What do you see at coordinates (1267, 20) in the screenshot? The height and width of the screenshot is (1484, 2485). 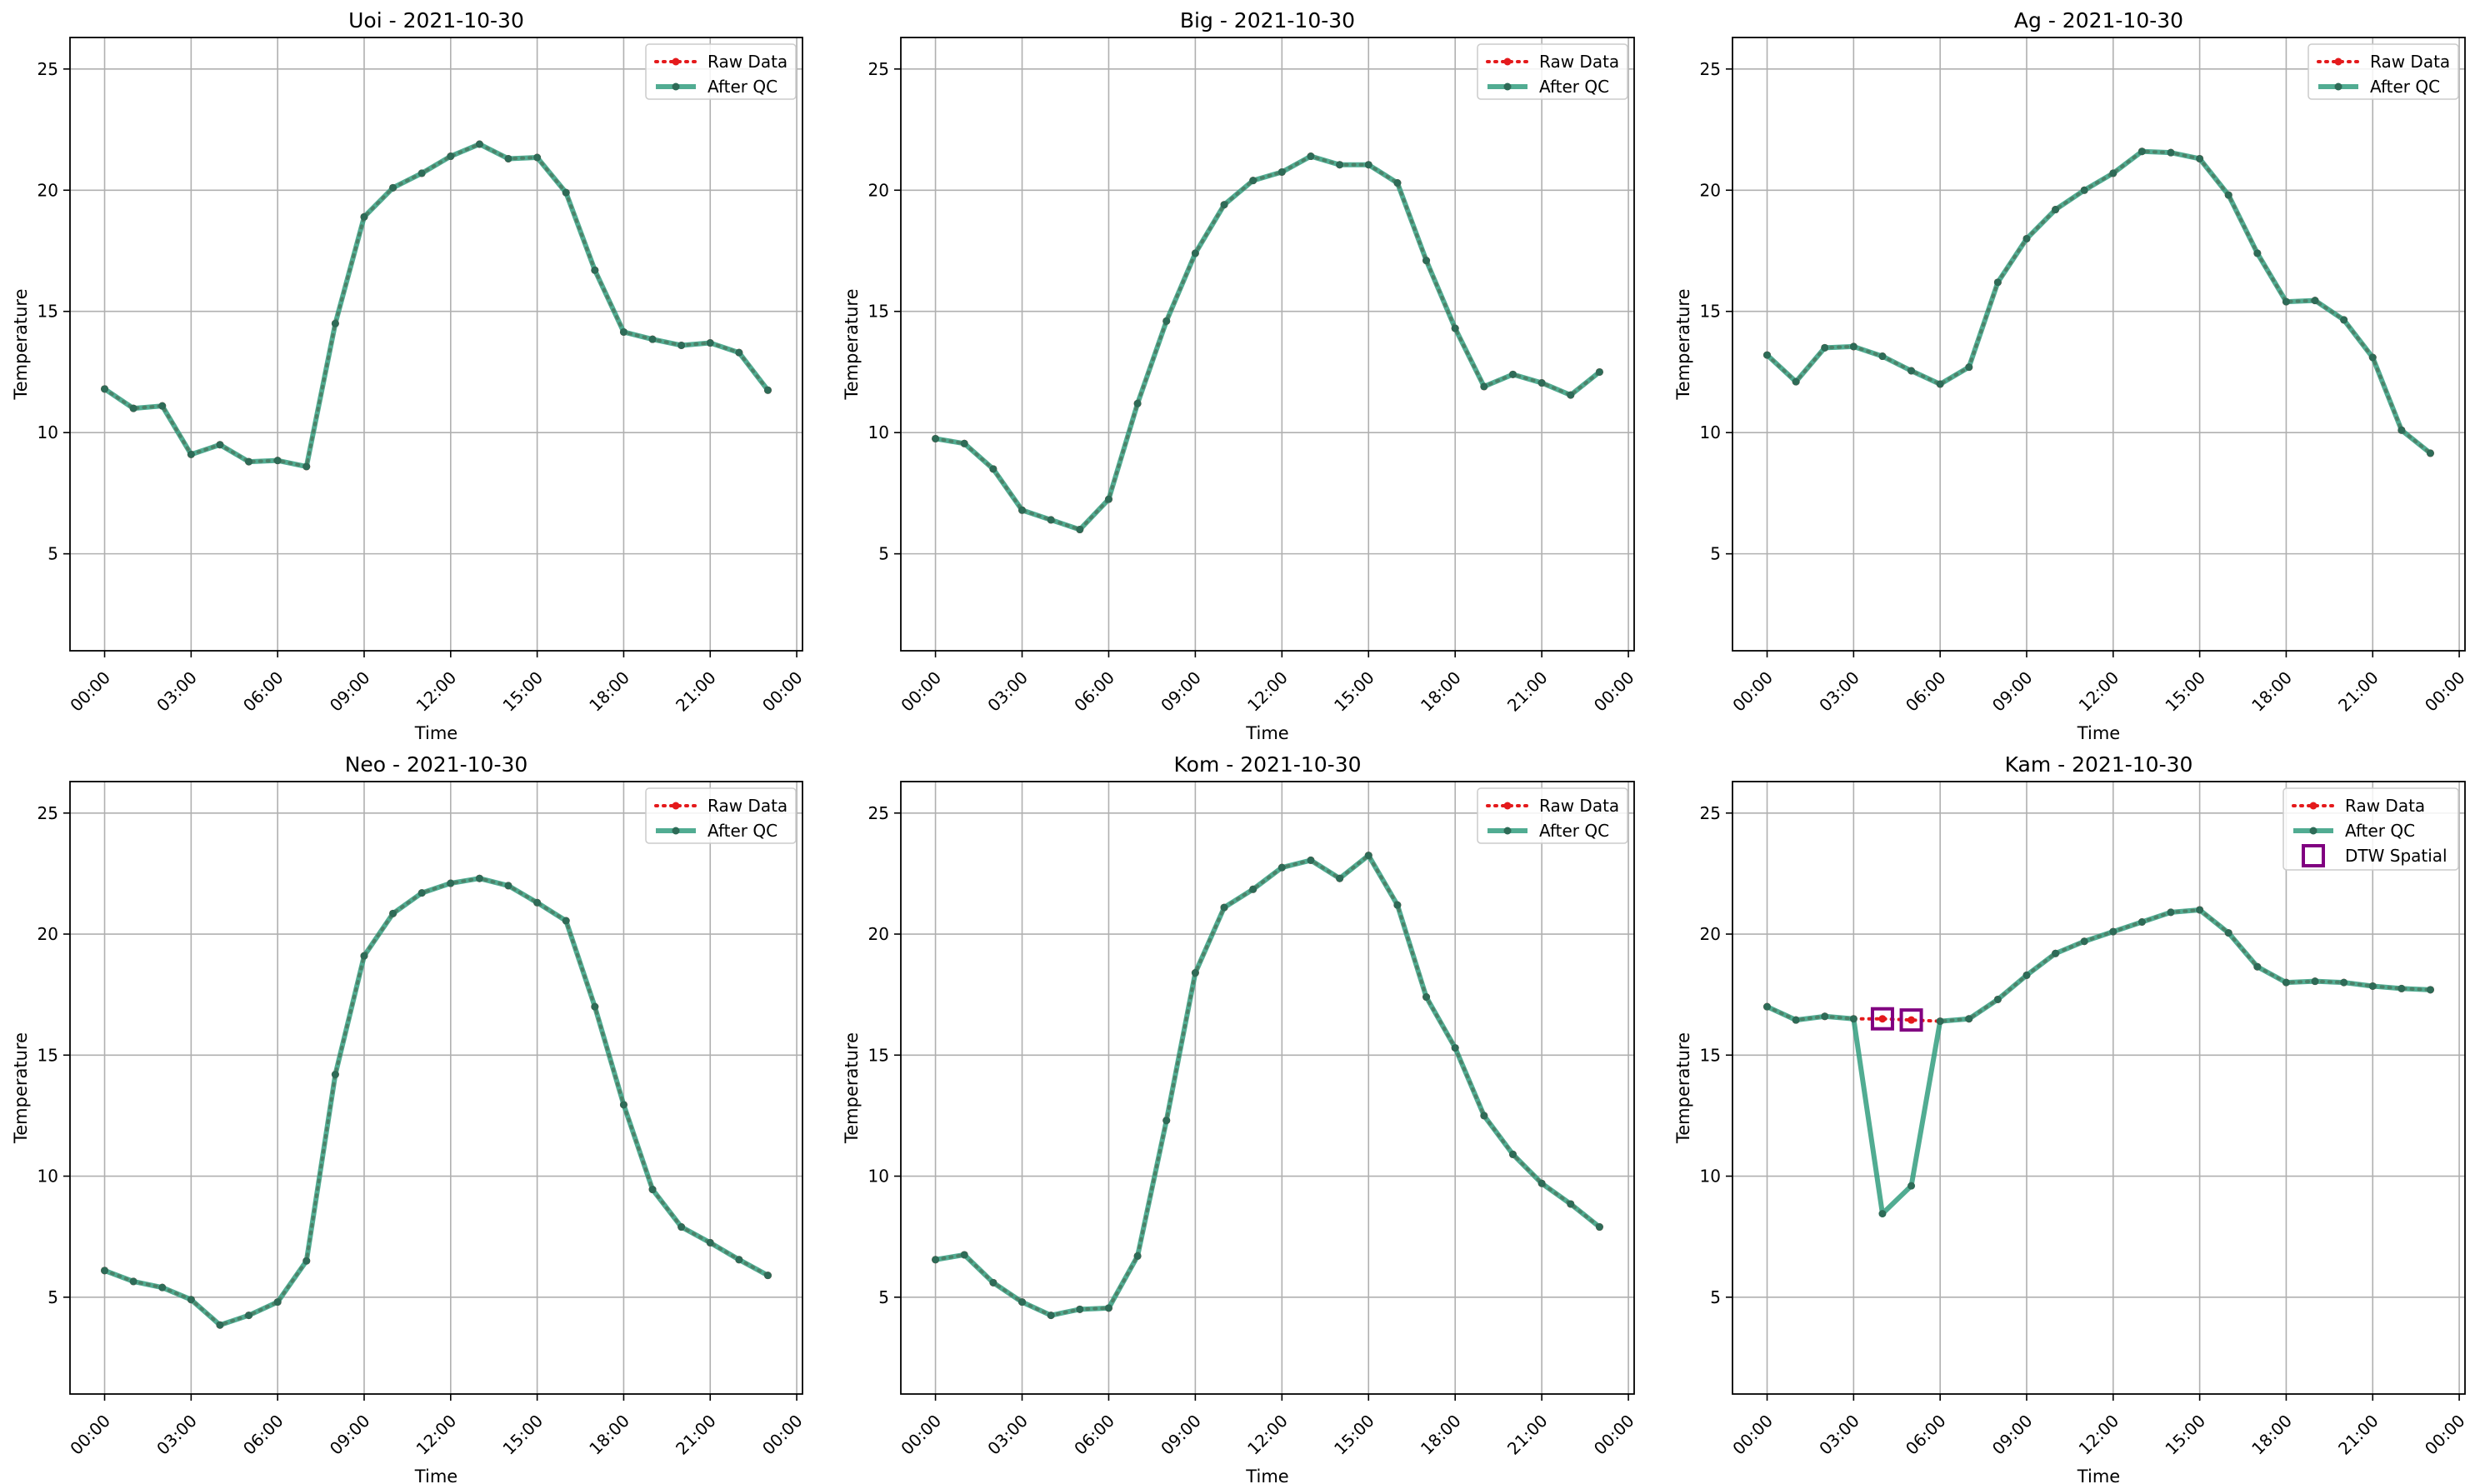 I see `chart-title: Big - 2021-10-30` at bounding box center [1267, 20].